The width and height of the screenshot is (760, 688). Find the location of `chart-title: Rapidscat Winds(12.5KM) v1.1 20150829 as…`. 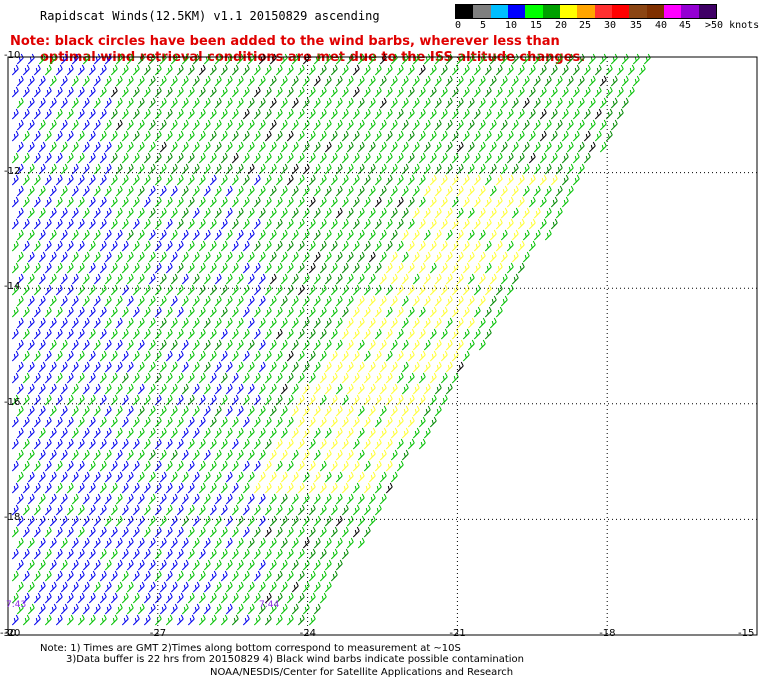

chart-title: Rapidscat Winds(12.5KM) v1.1 20150829 as… is located at coordinates (210, 16).